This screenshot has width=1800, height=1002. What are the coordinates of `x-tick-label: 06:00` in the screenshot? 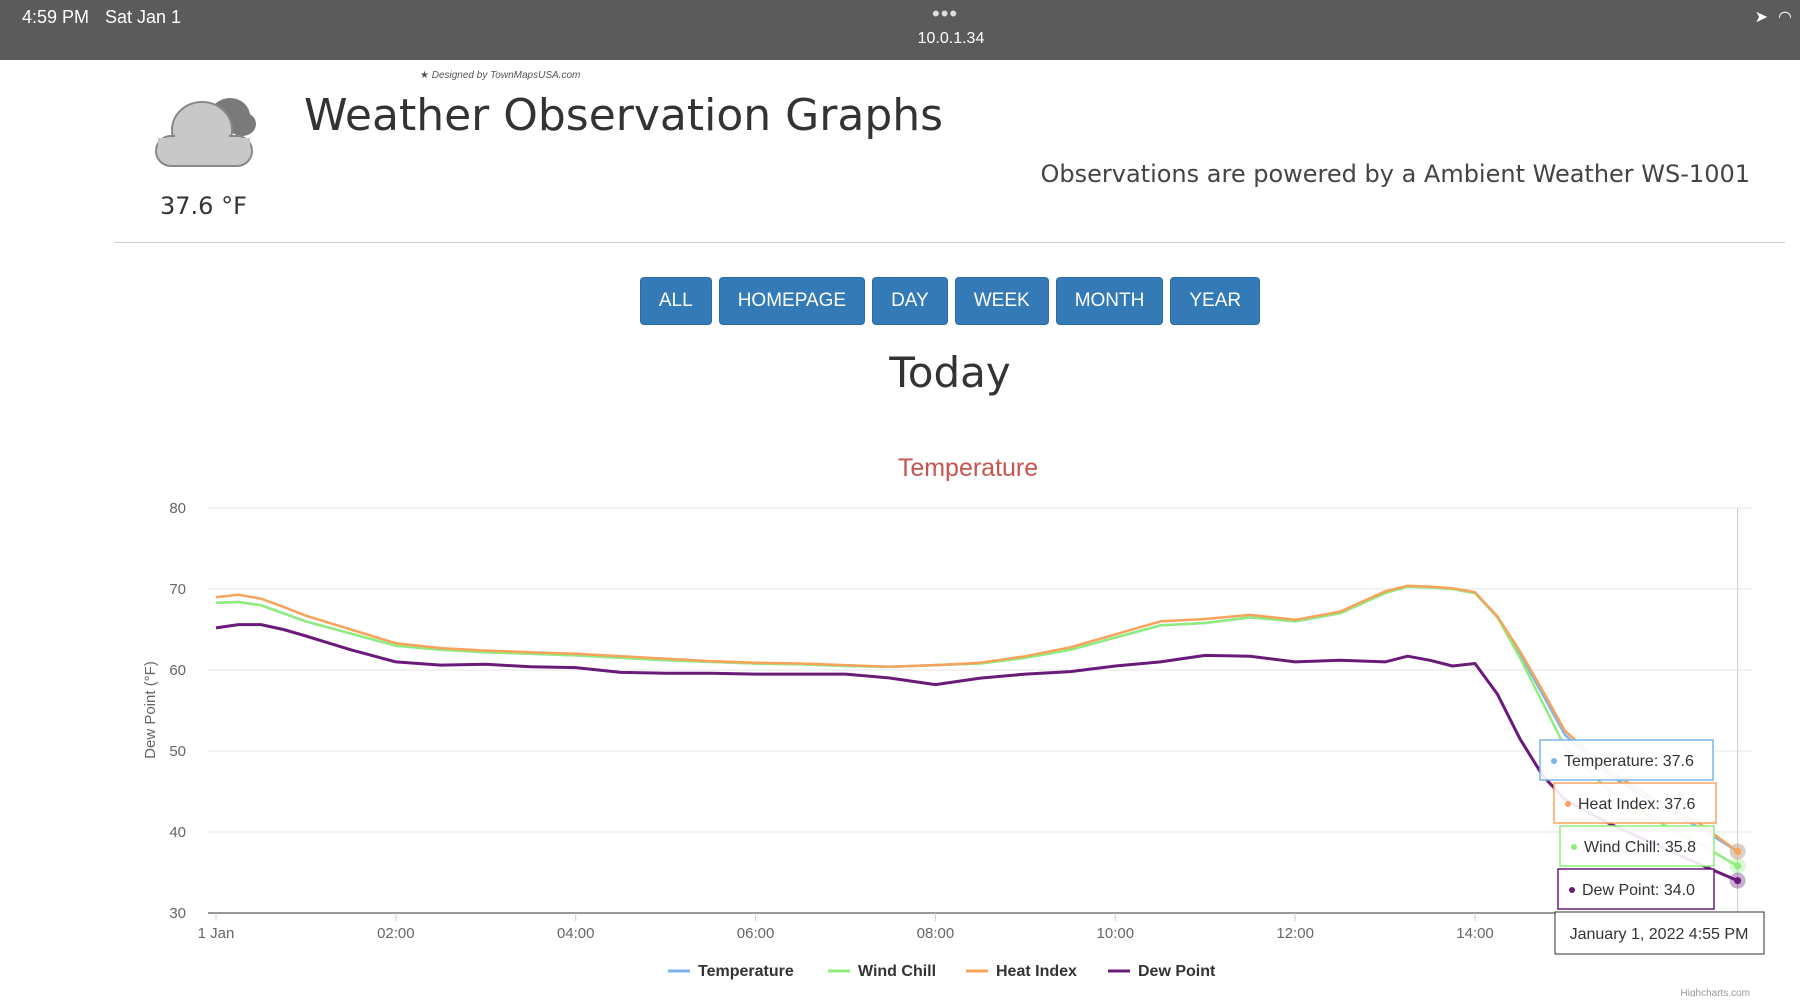 It's located at (756, 933).